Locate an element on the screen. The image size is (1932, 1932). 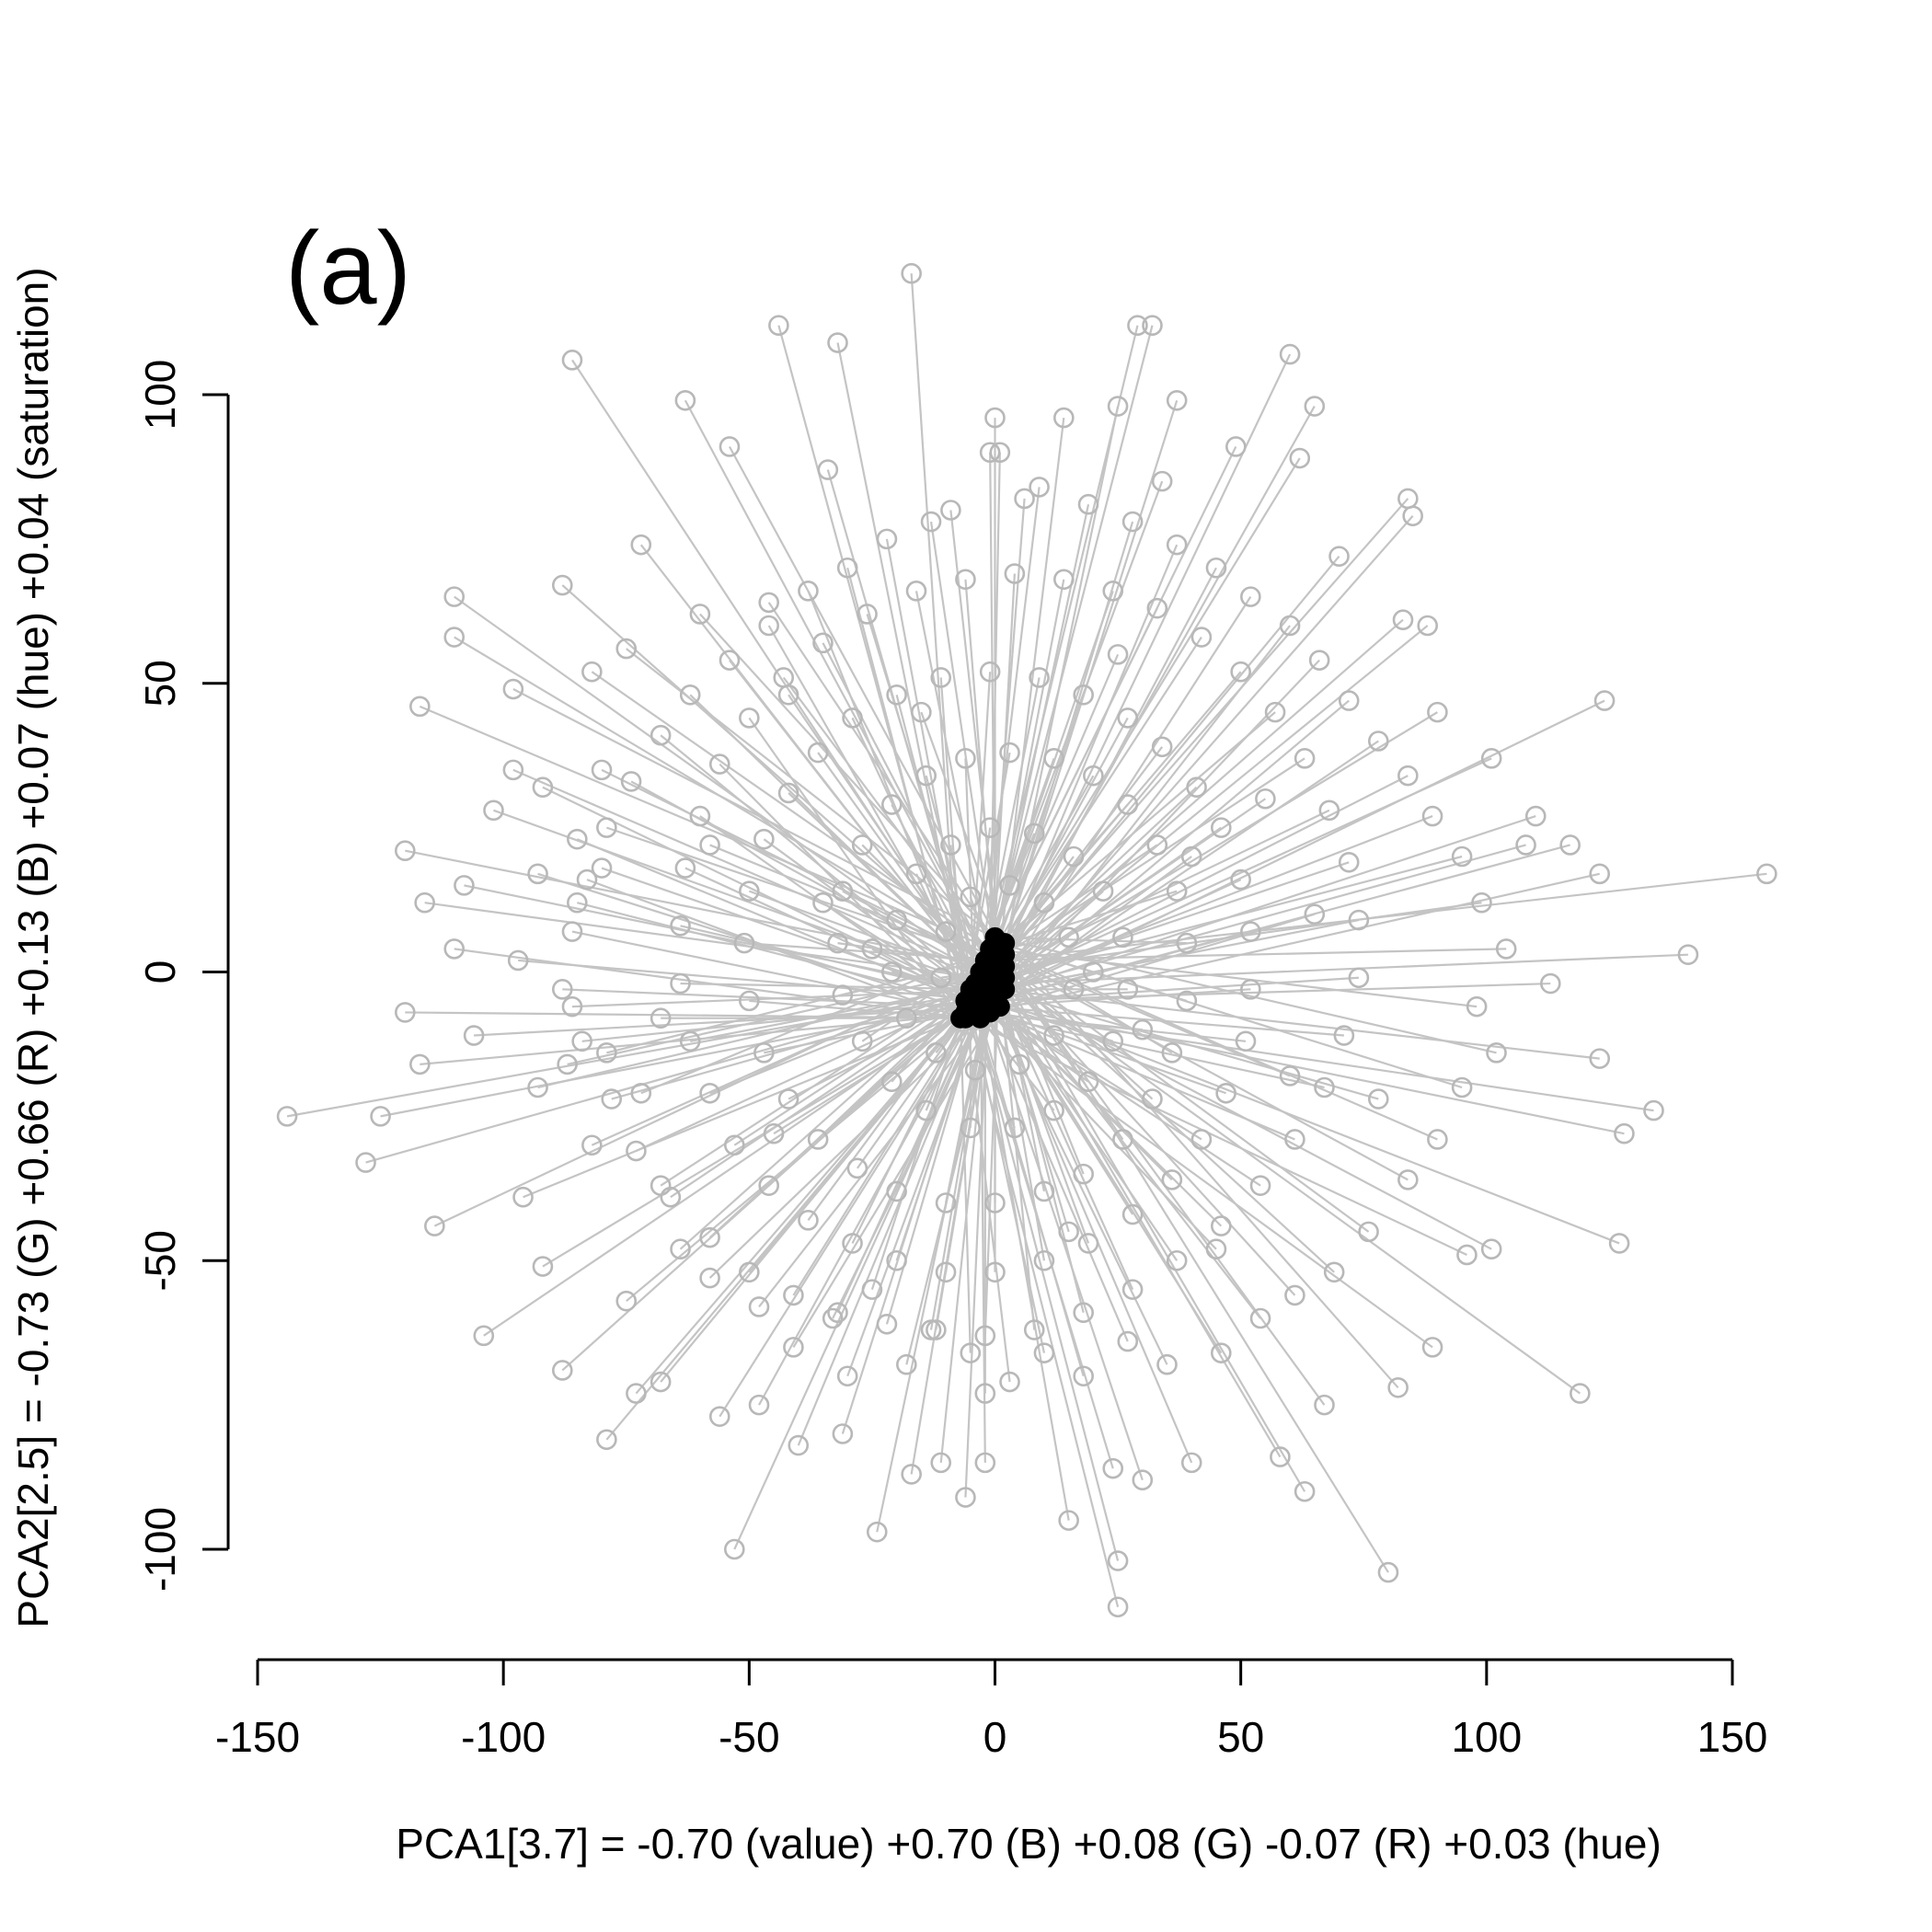
y-tick-label: 50 is located at coordinates (160, 683).